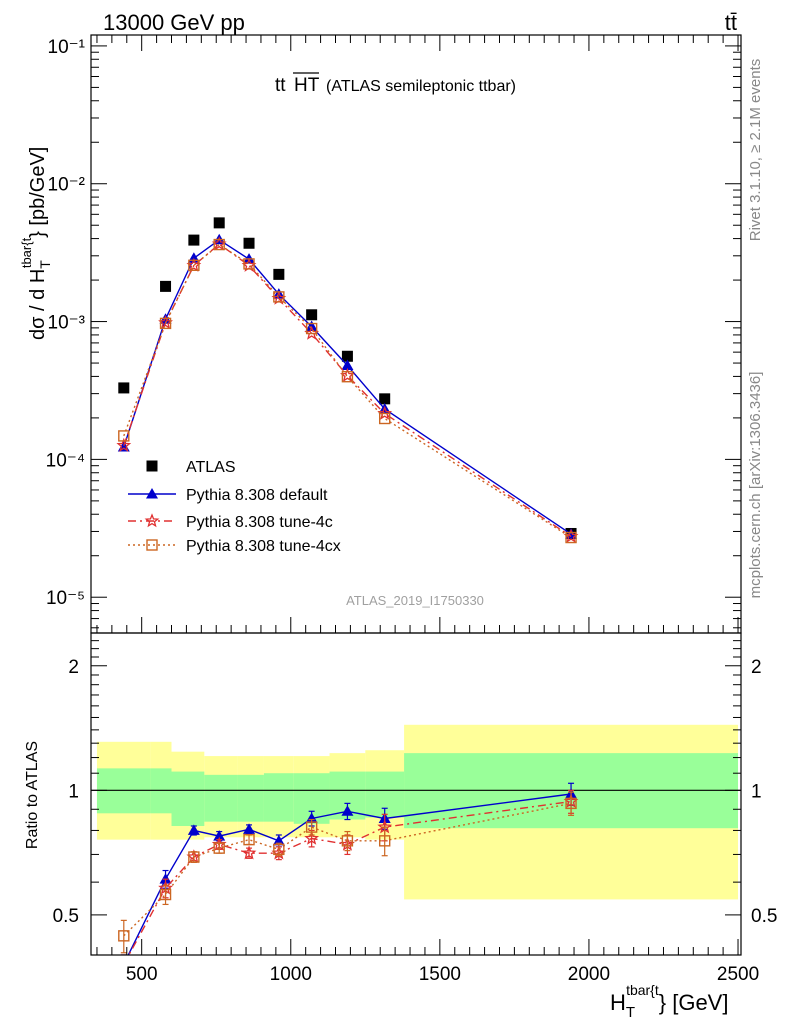 This screenshot has width=786, height=1024. Describe the element at coordinates (174, 22) in the screenshot. I see `collision-label: 13000 GeV pp` at that location.